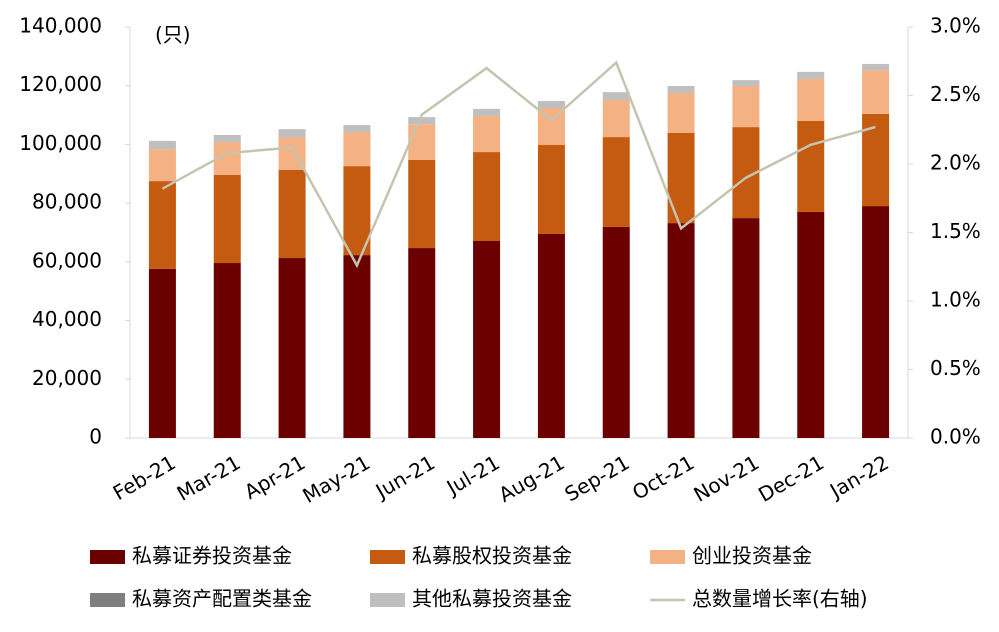 The image size is (999, 632). Describe the element at coordinates (791, 478) in the screenshot. I see `x-tick-label: Dec-21` at that location.